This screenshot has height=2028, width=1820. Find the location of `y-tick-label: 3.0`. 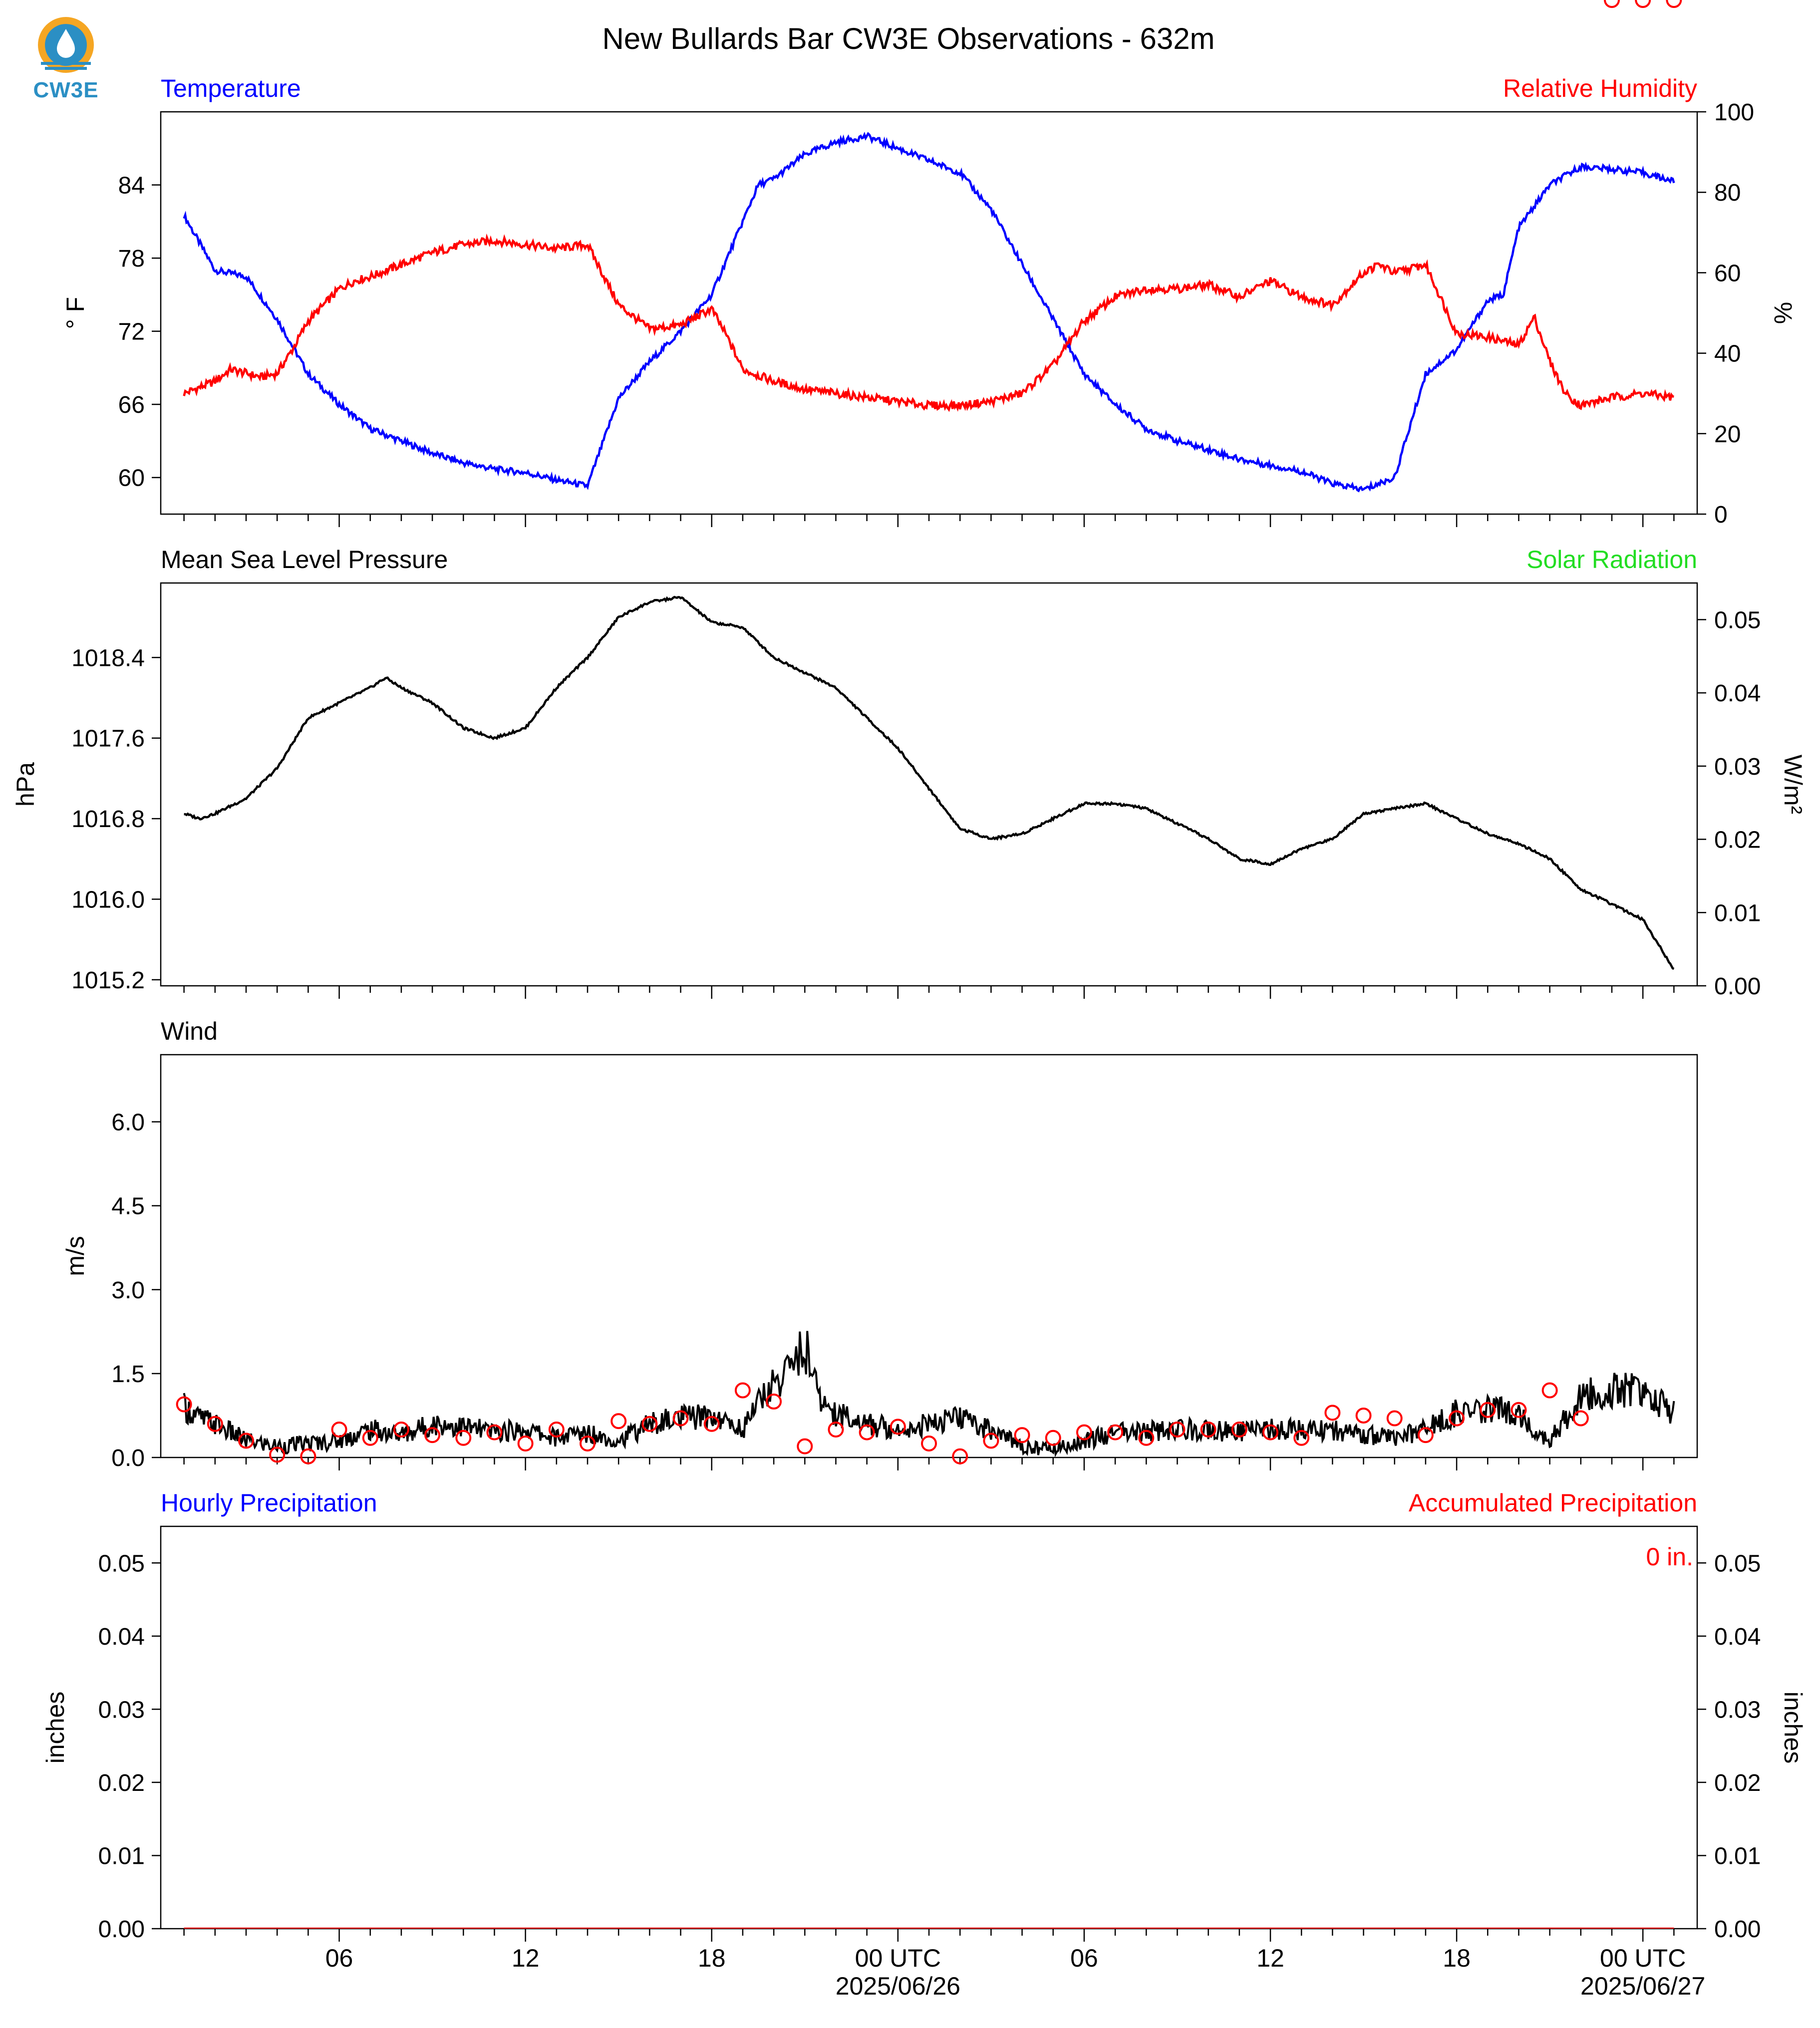

y-tick-label: 3.0 is located at coordinates (128, 1290).